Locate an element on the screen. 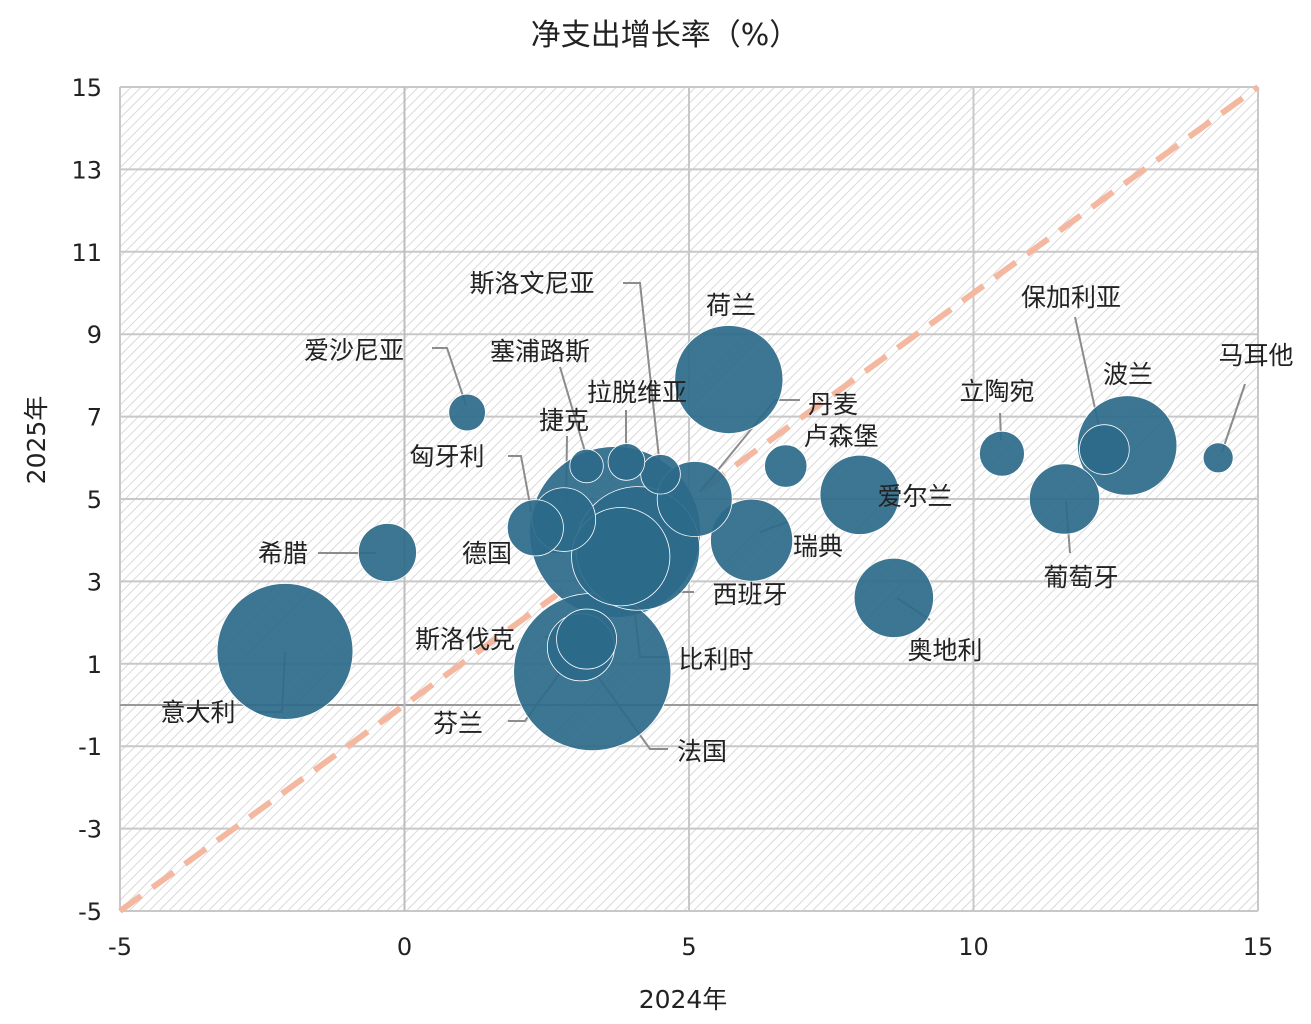 Image resolution: width=1311 pixels, height=1024 pixels. point-label: 塞浦路斯 is located at coordinates (540, 351).